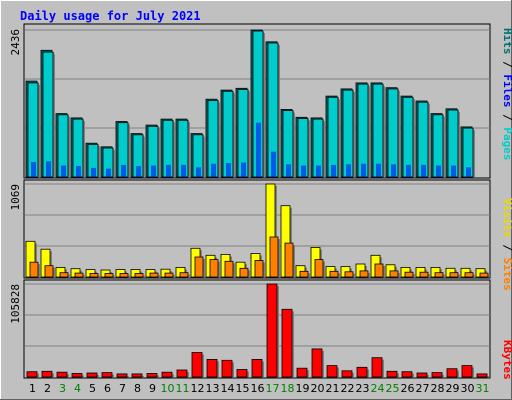 The width and height of the screenshot is (512, 400). Describe the element at coordinates (198, 388) in the screenshot. I see `day-label: 12` at that location.